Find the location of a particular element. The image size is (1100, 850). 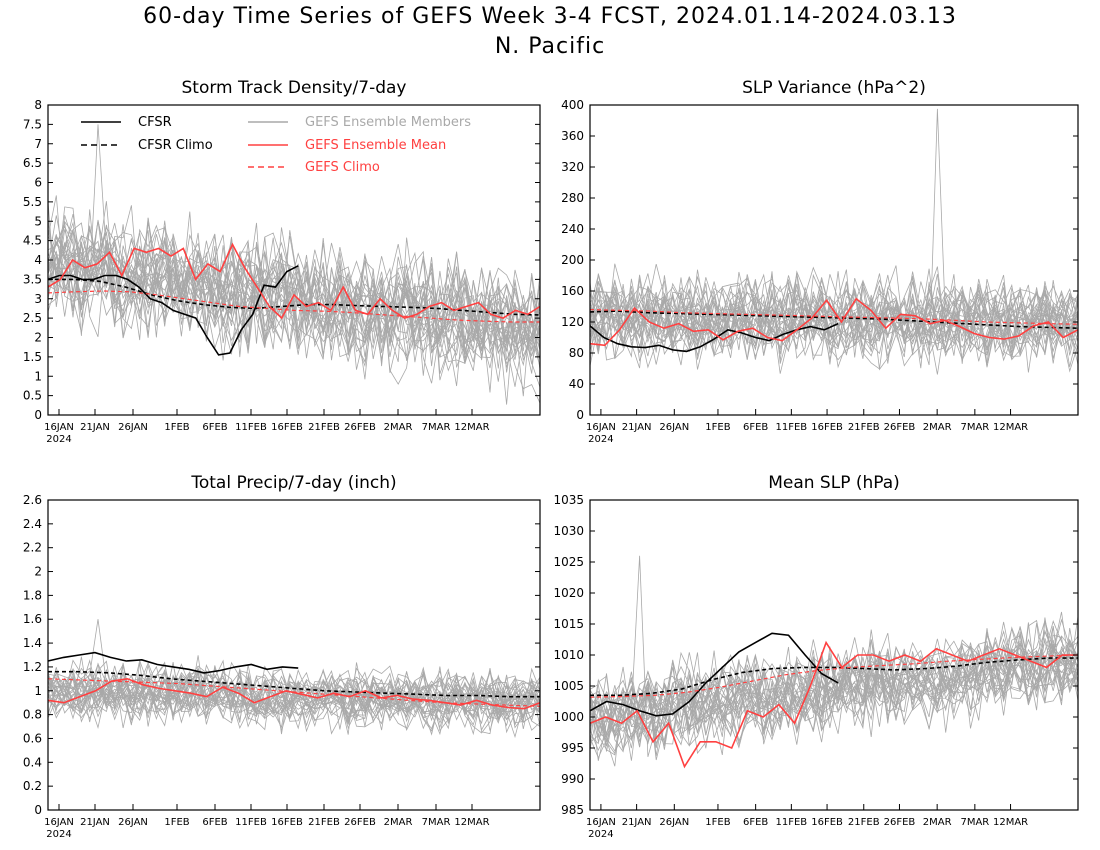

y-tick-label: 4.5 is located at coordinates (32, 241).